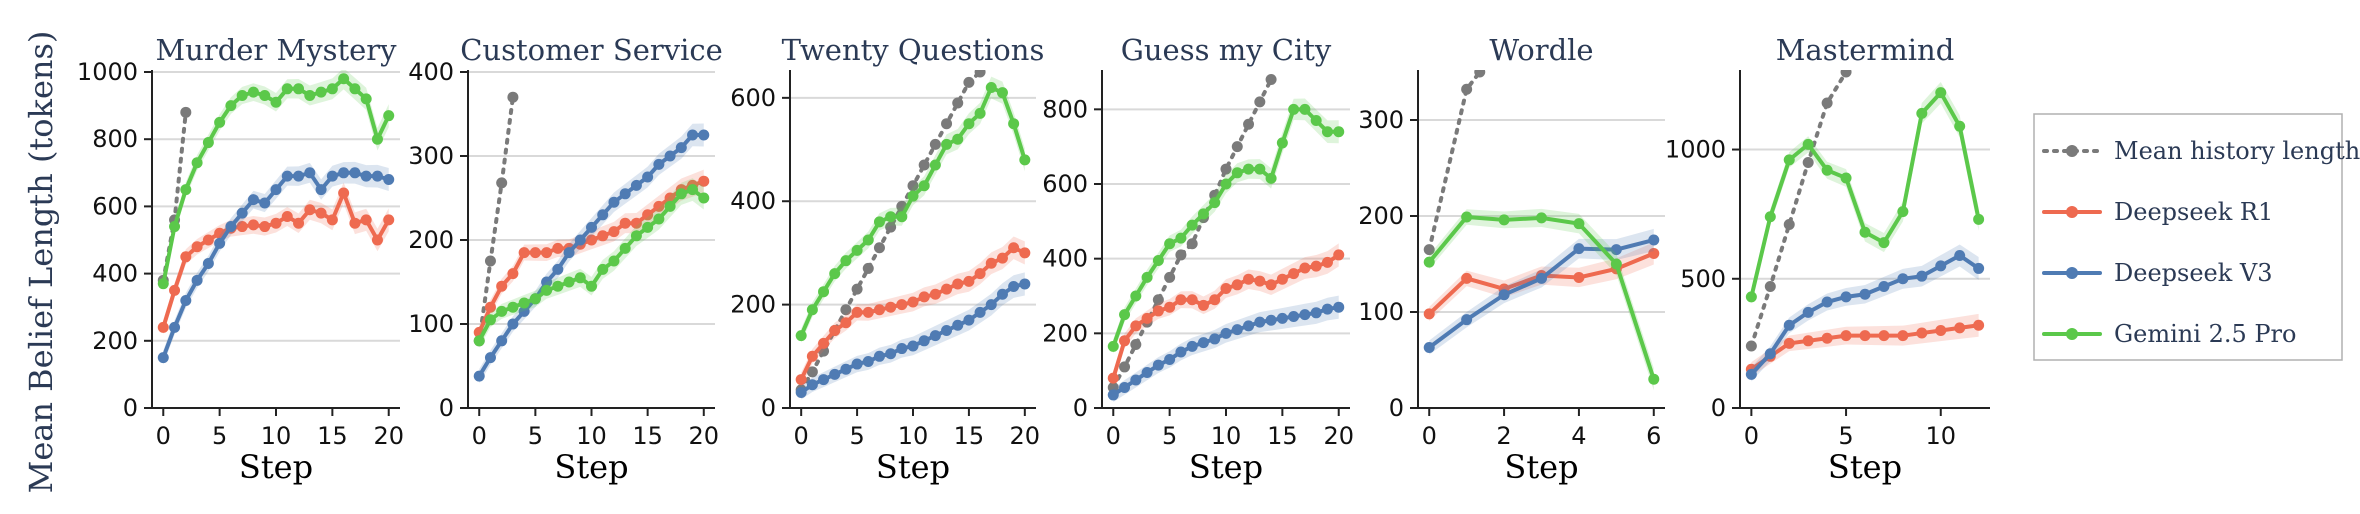 The image size is (2360, 514). I want to click on series-mean-history-length, so click(1798, 211).